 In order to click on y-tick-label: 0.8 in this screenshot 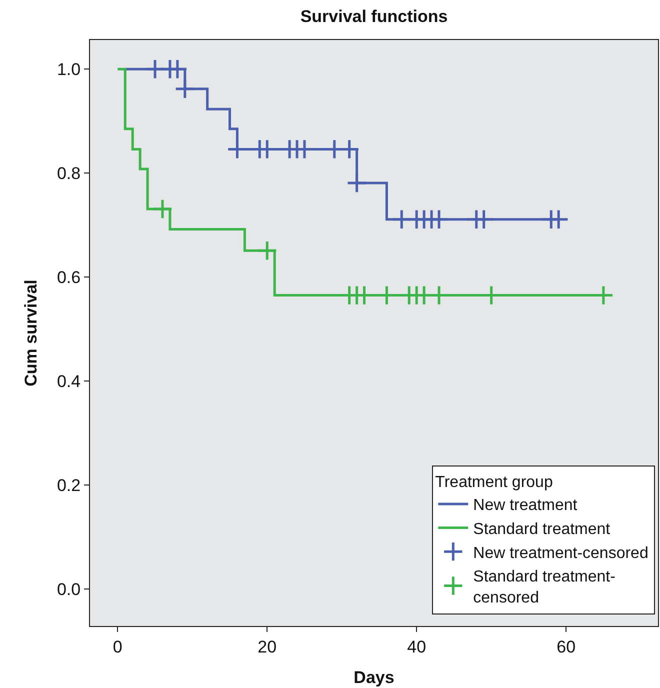, I will do `click(68, 174)`.